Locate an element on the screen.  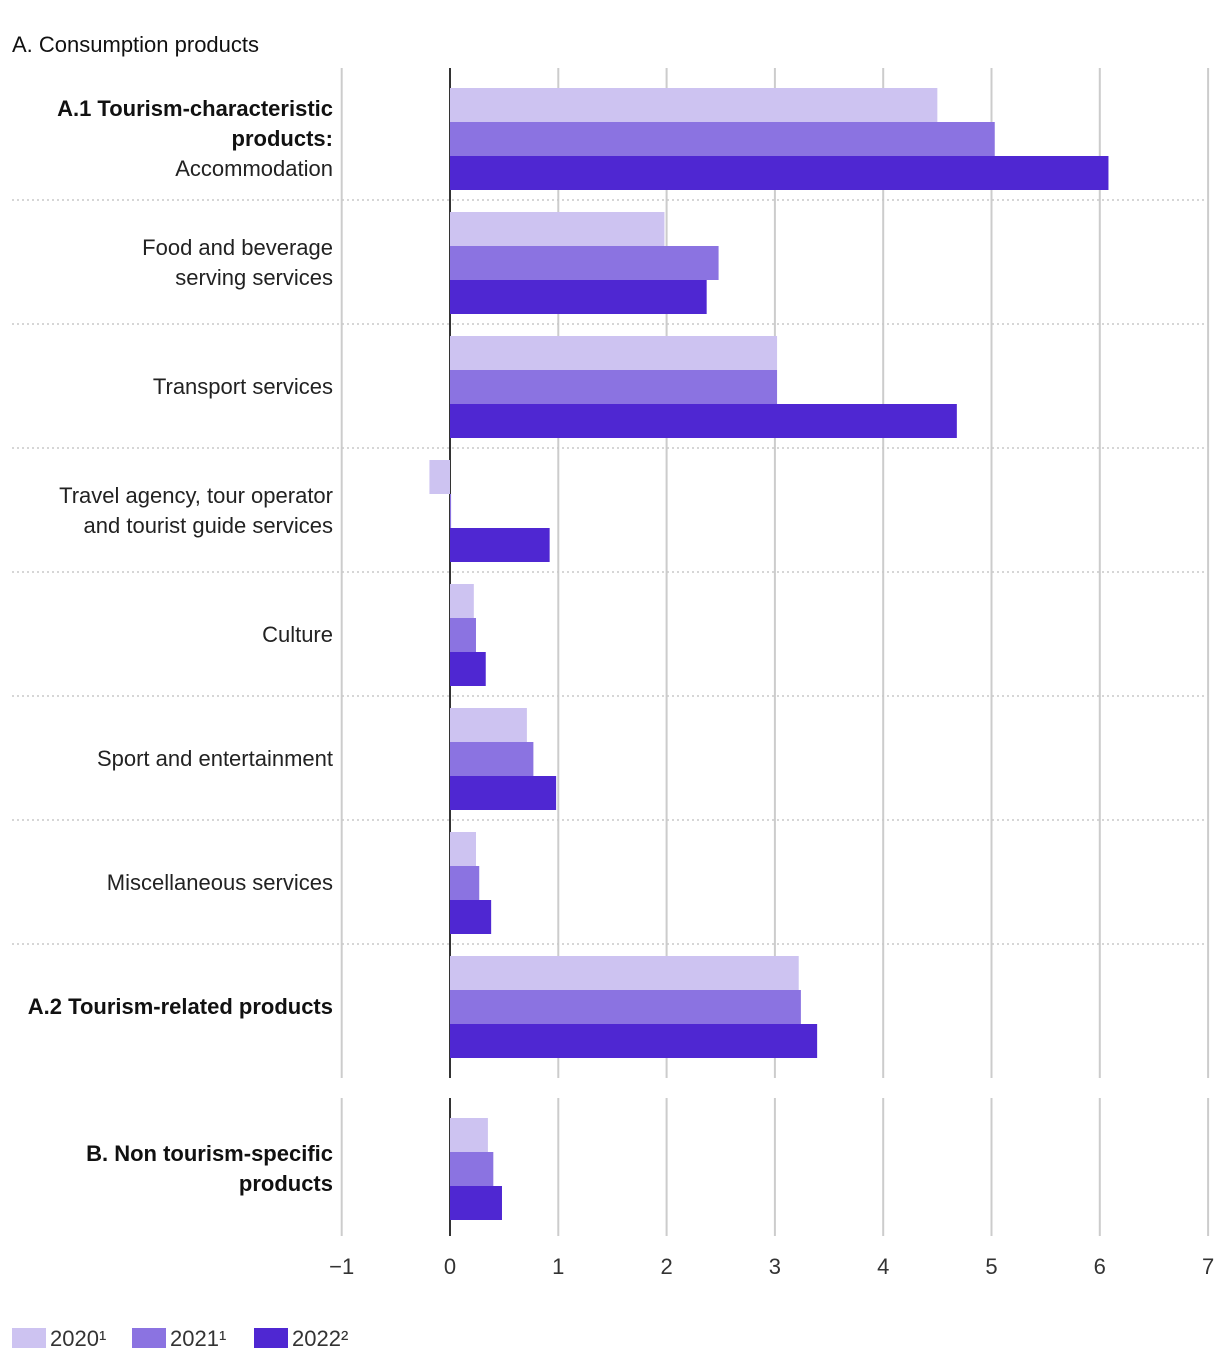
legend-label: 2021¹ is located at coordinates (198, 1338).